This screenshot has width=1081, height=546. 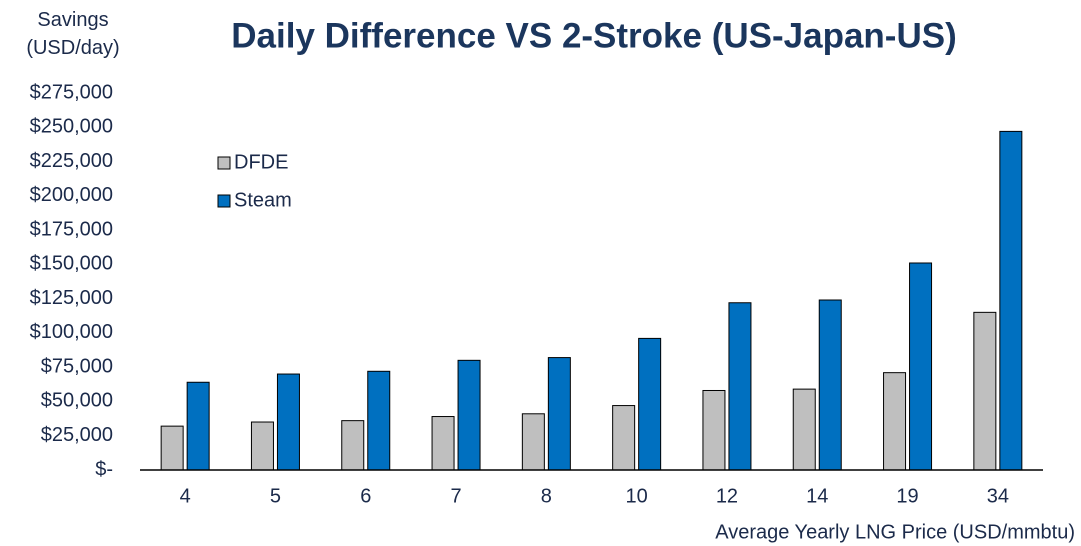 What do you see at coordinates (455, 496) in the screenshot?
I see `x-tick-label: 7` at bounding box center [455, 496].